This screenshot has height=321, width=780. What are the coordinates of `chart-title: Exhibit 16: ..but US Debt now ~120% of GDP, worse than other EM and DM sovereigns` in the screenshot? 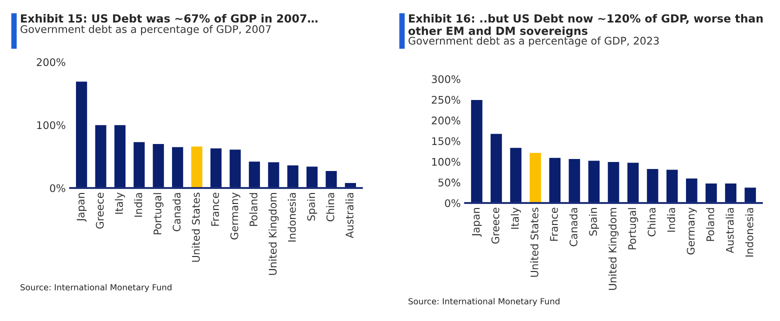 It's located at (585, 26).